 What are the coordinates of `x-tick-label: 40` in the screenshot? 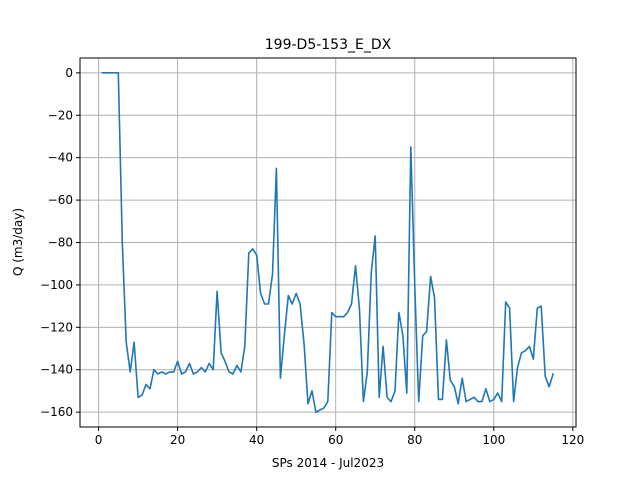 It's located at (256, 440).